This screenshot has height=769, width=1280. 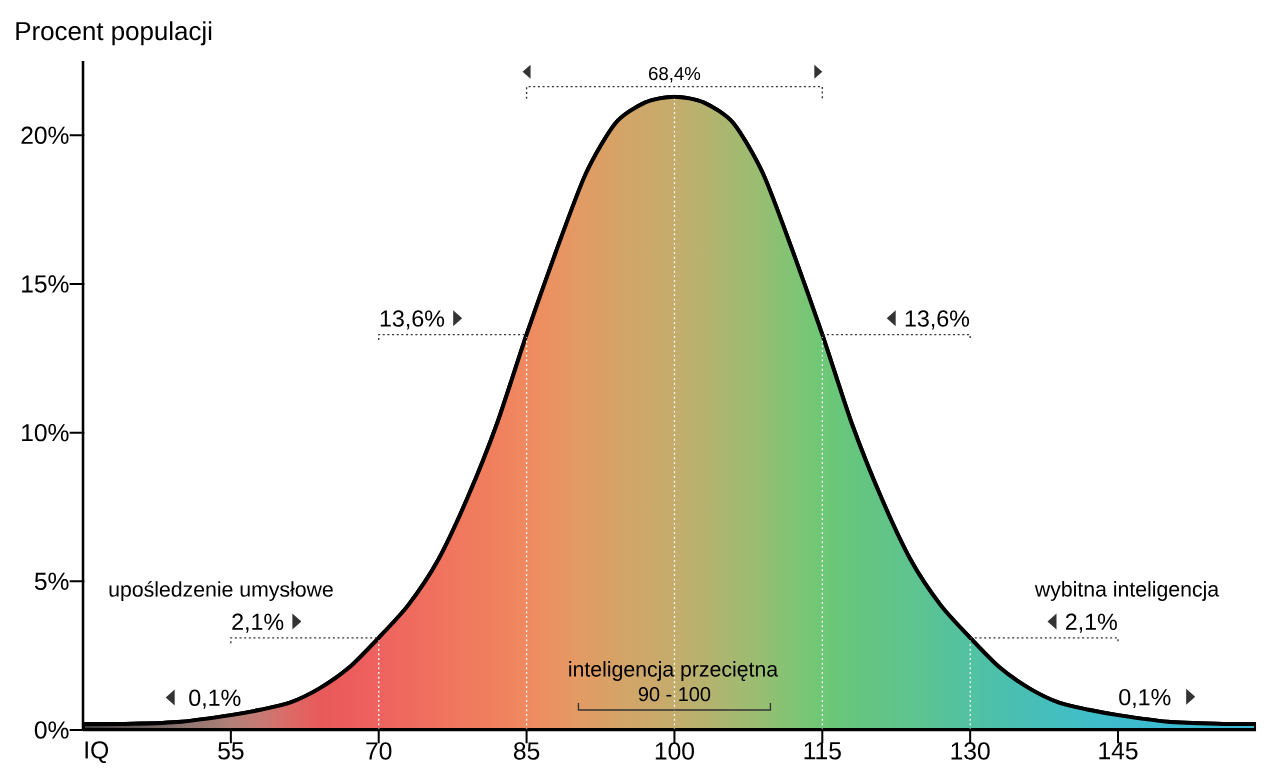 What do you see at coordinates (231, 751) in the screenshot?
I see `x-tick-label: 55` at bounding box center [231, 751].